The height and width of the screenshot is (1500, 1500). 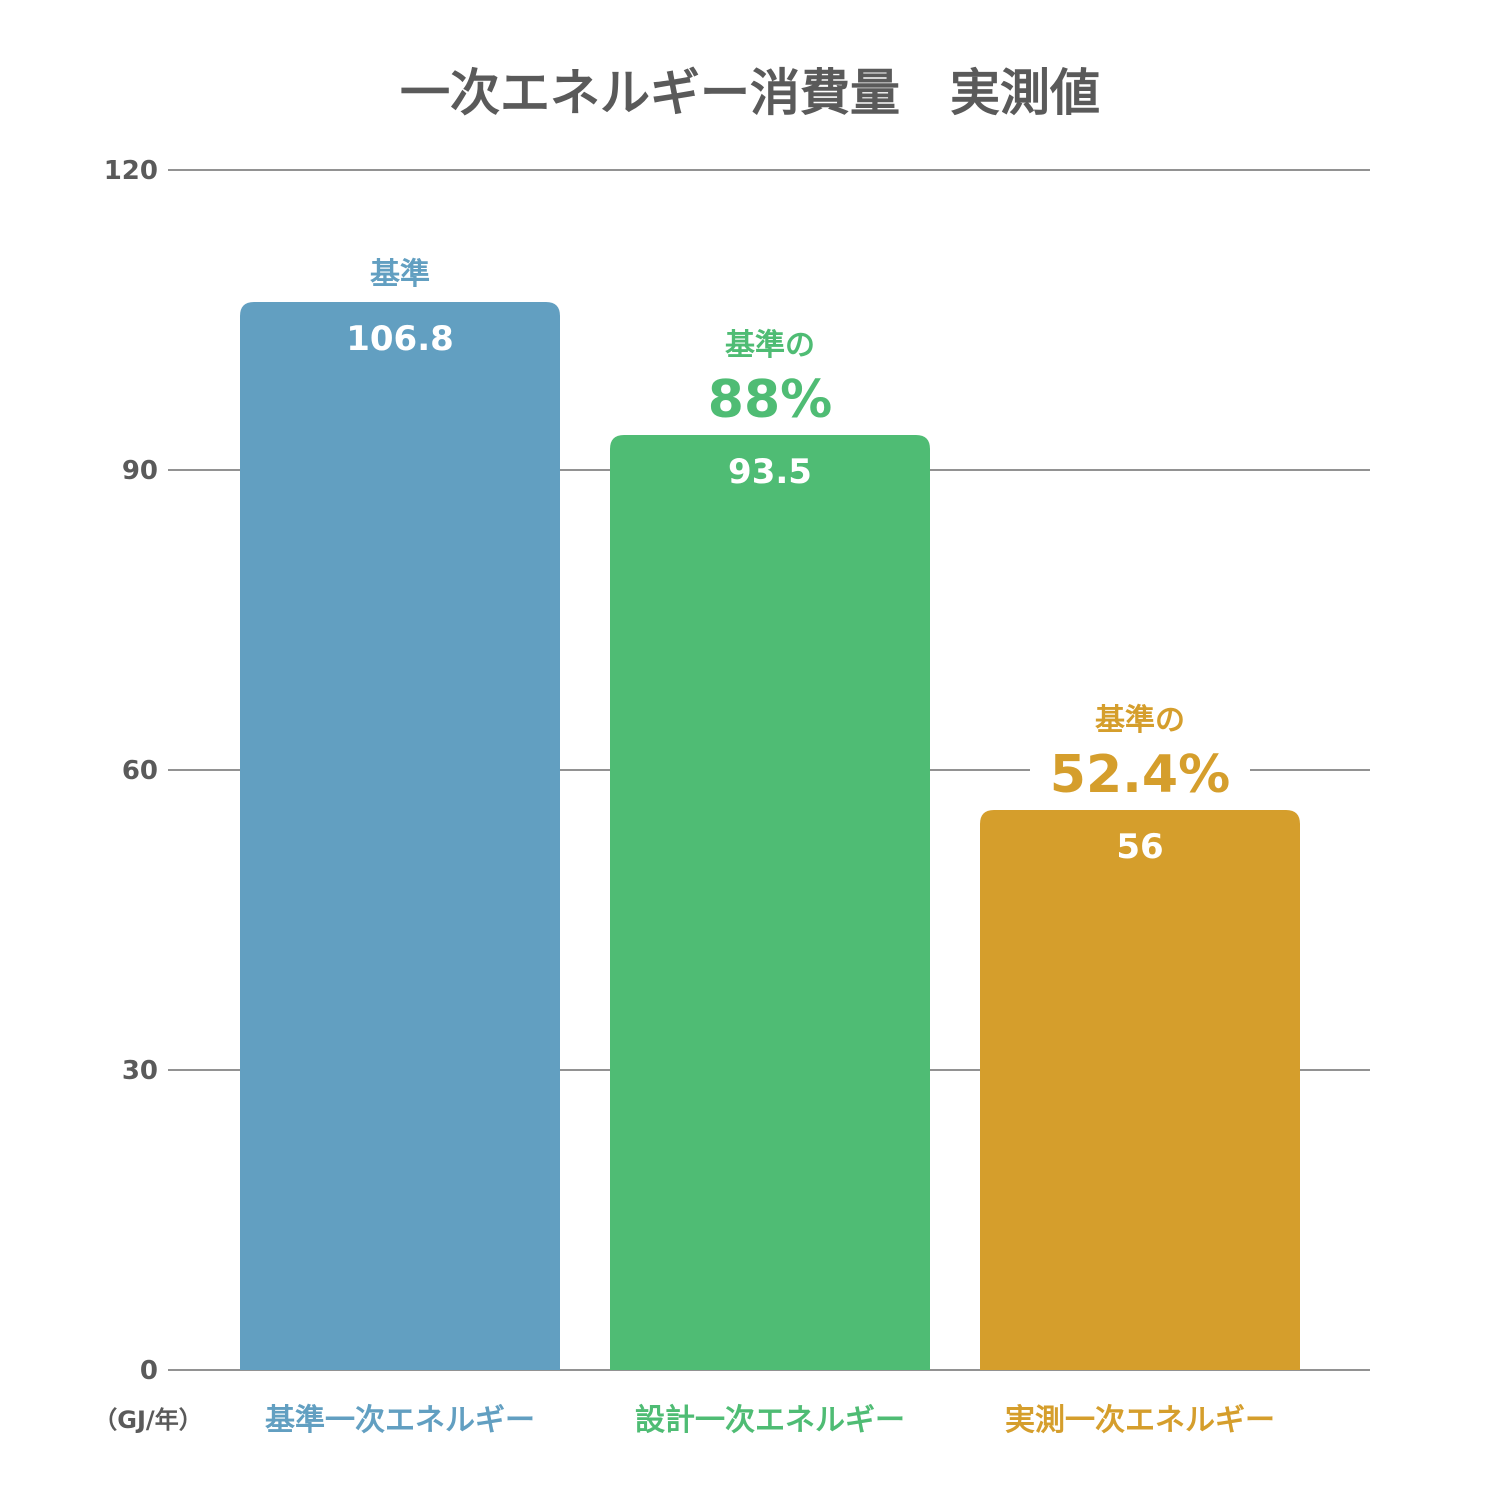 I want to click on annotation-percent-2: 88%, so click(x=770, y=400).